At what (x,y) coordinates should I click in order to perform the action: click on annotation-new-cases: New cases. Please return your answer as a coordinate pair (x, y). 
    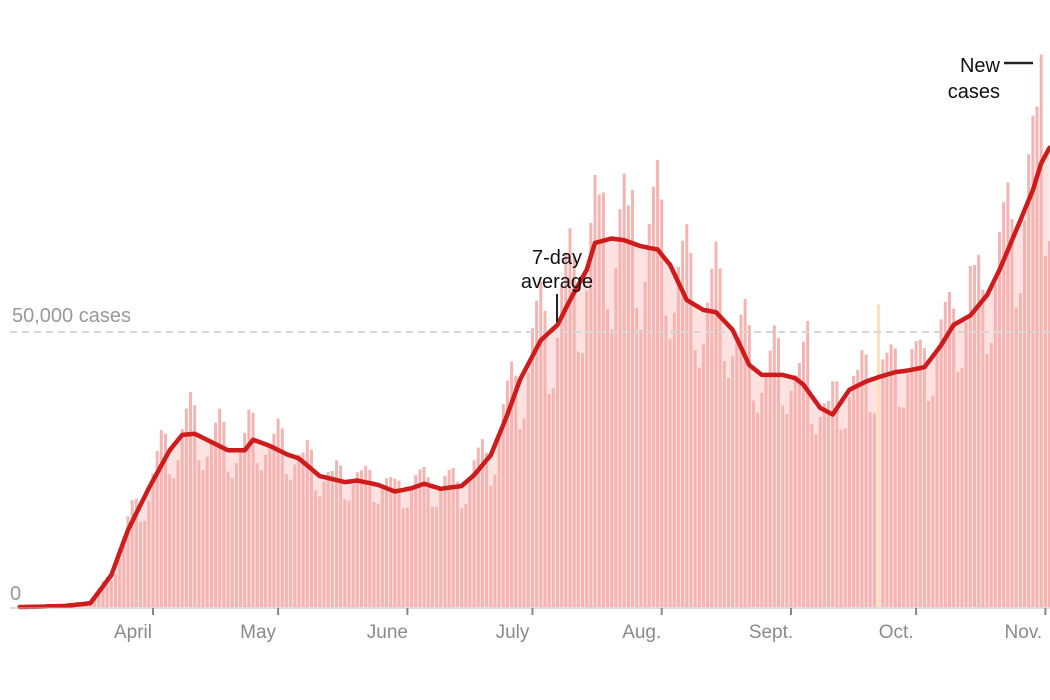
    Looking at the image, I should click on (990, 79).